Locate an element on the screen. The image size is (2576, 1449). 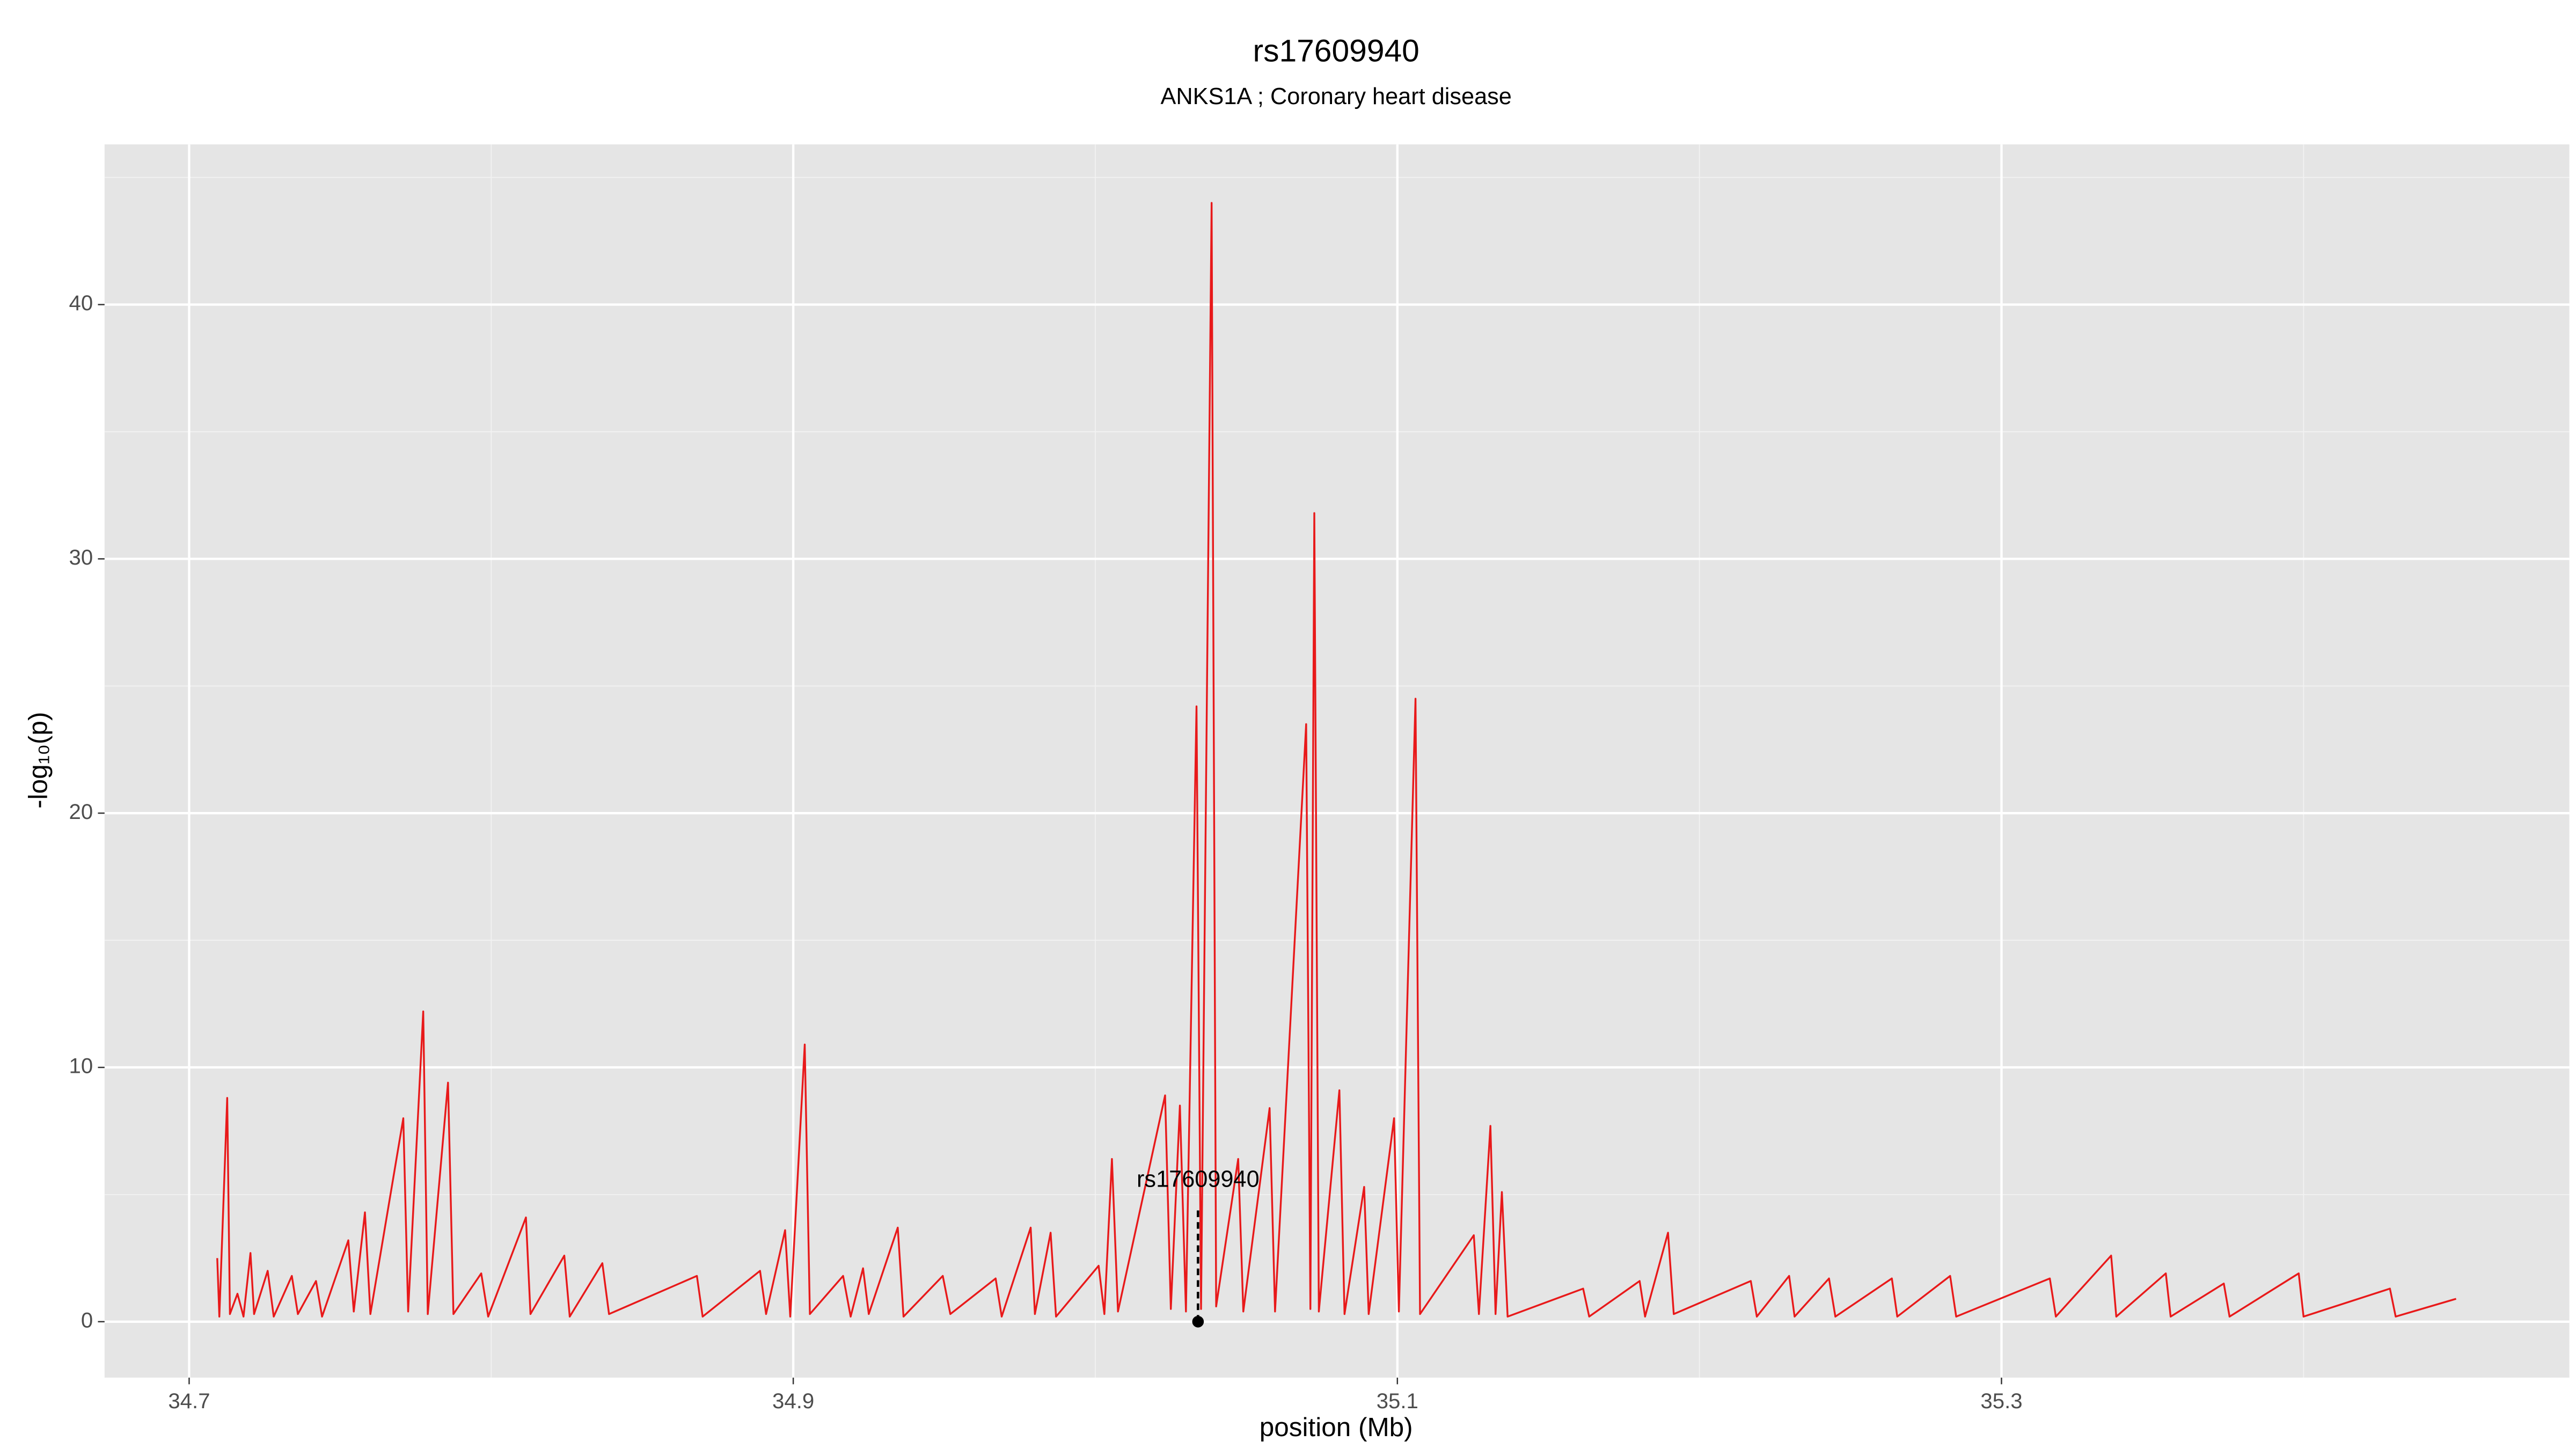
x-tick-label: 35.3 is located at coordinates (2001, 1401).